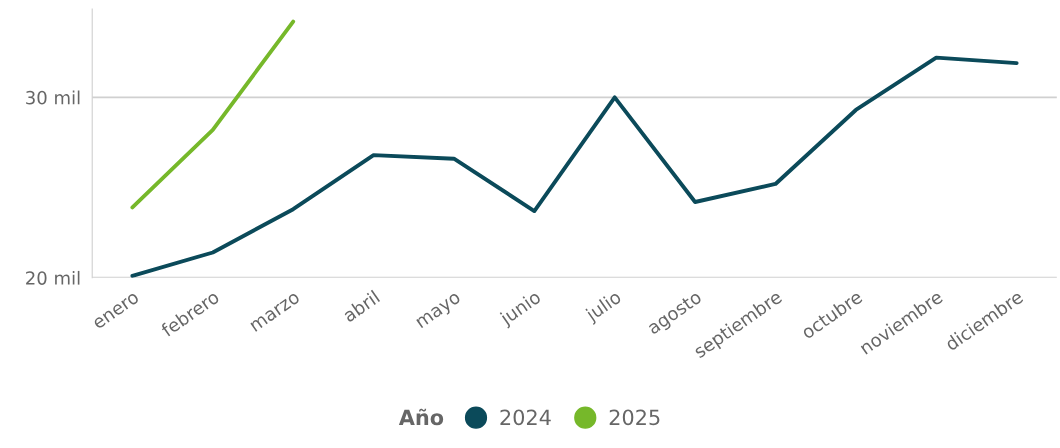  I want to click on legend-title: Año, so click(421, 417).